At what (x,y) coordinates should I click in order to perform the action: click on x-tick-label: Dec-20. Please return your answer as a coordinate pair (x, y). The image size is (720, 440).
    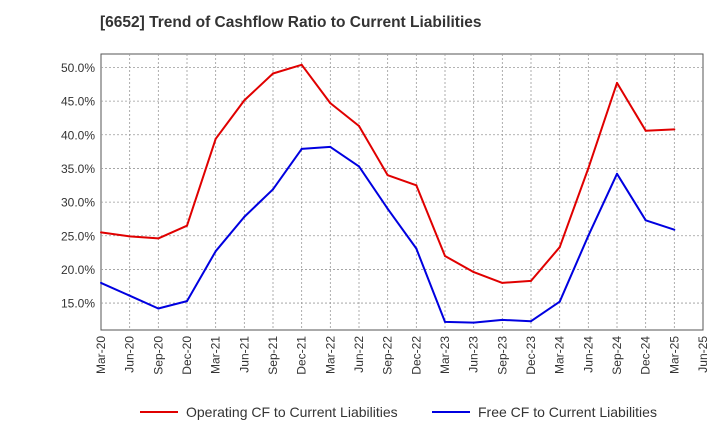
    Looking at the image, I should click on (187, 355).